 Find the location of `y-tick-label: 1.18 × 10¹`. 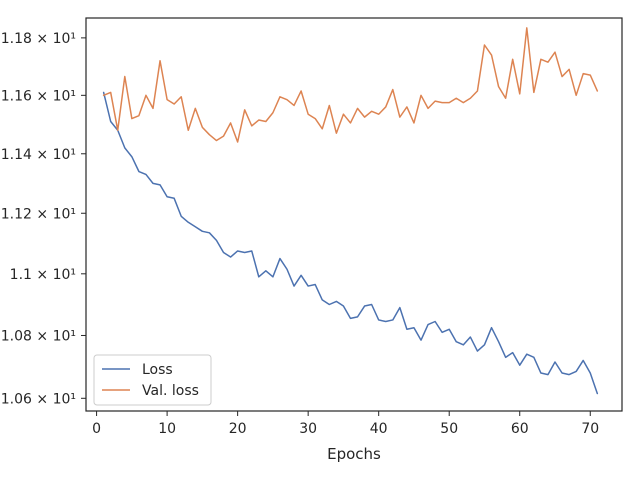

y-tick-label: 1.18 × 10¹ is located at coordinates (38, 39).